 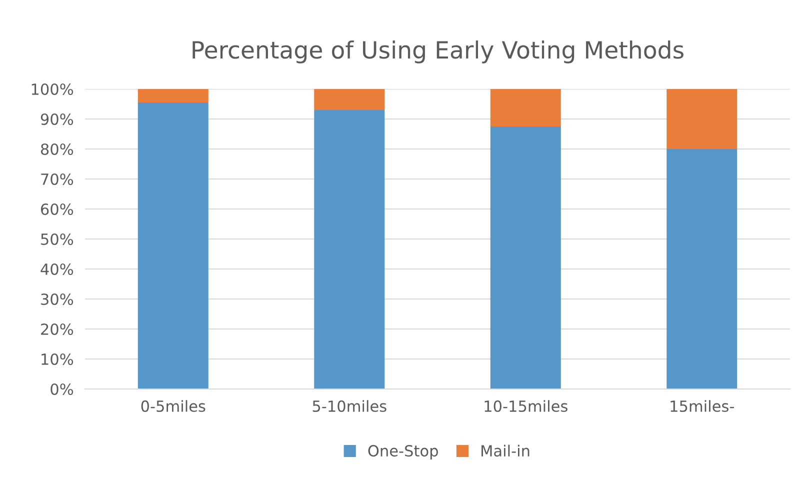 I want to click on legend-label: One-Stop, so click(x=403, y=452).